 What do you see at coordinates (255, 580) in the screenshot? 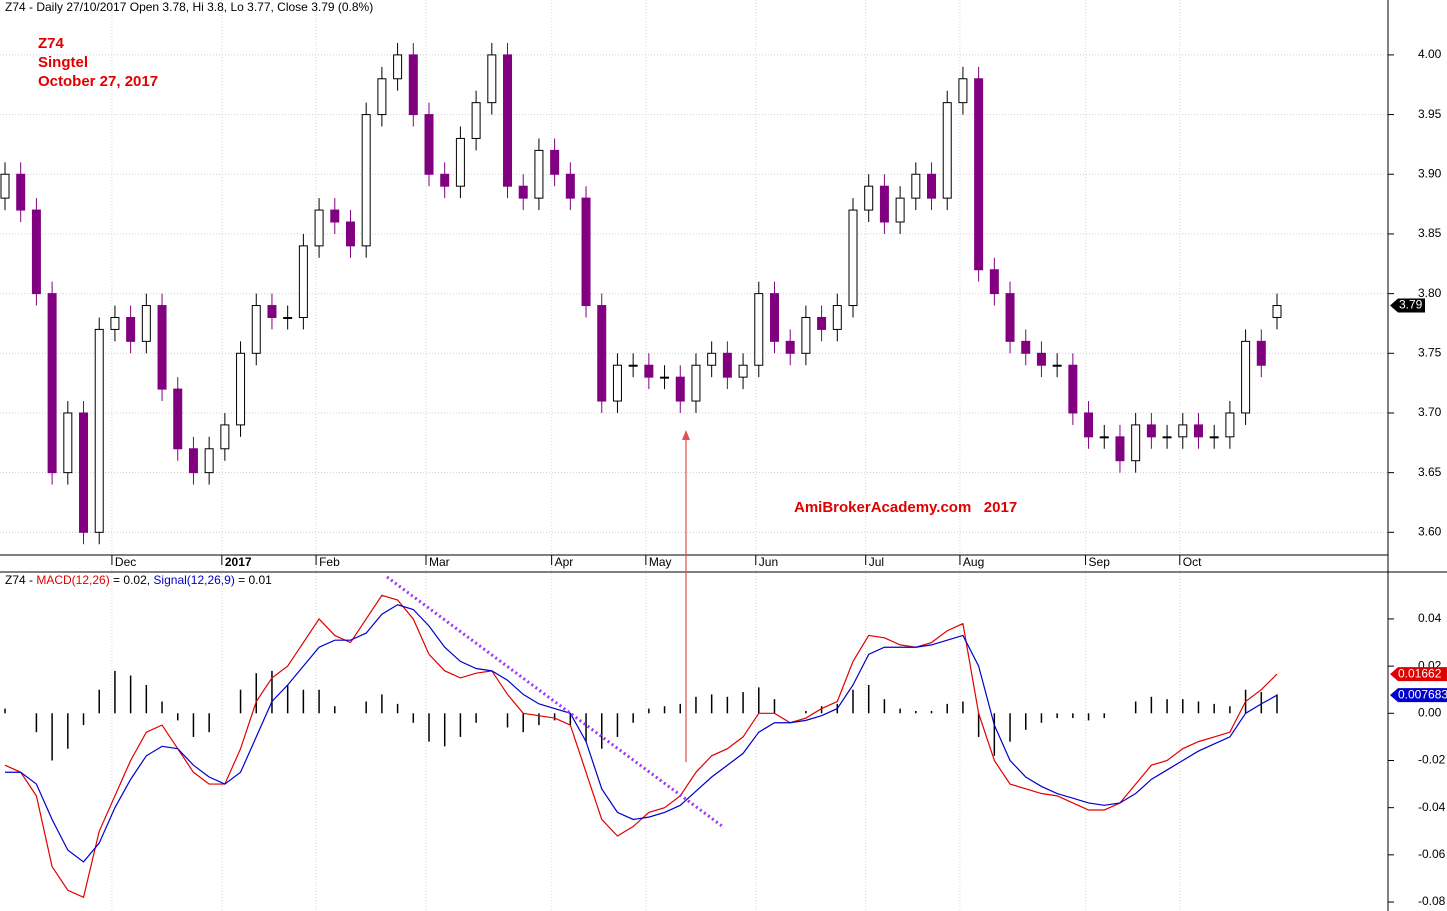
I see `signal-title-value: = 0.01` at bounding box center [255, 580].